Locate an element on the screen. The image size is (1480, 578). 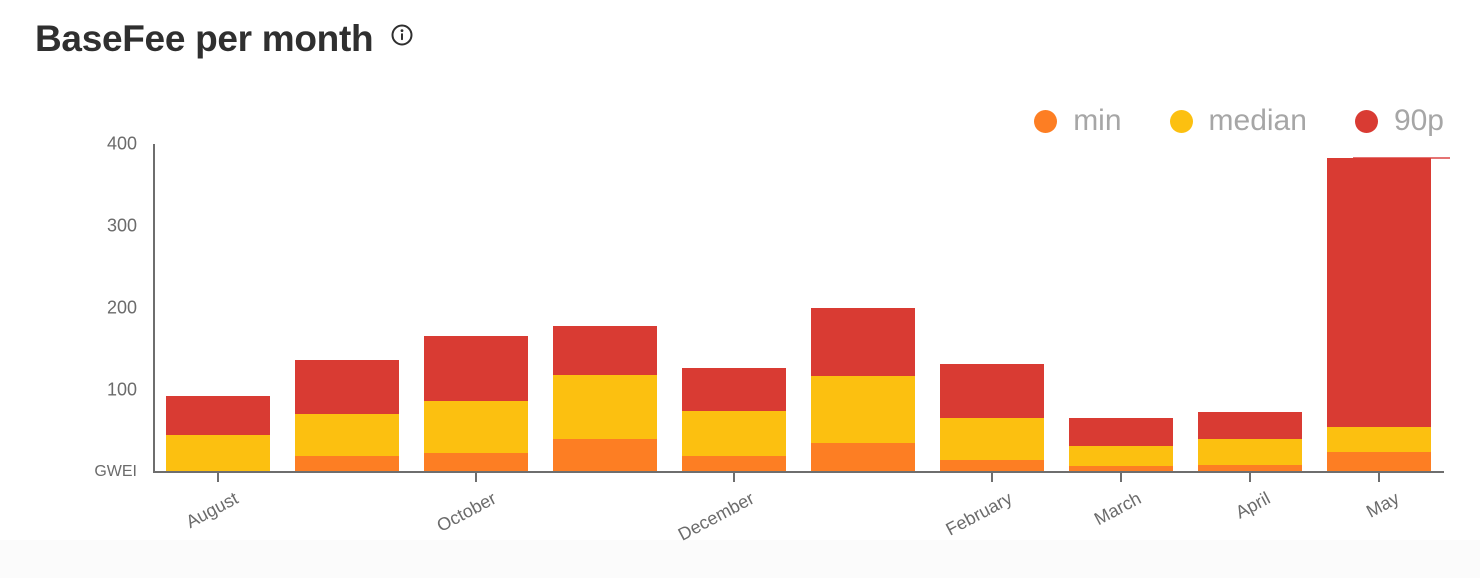
x-axis-line is located at coordinates (798, 472).